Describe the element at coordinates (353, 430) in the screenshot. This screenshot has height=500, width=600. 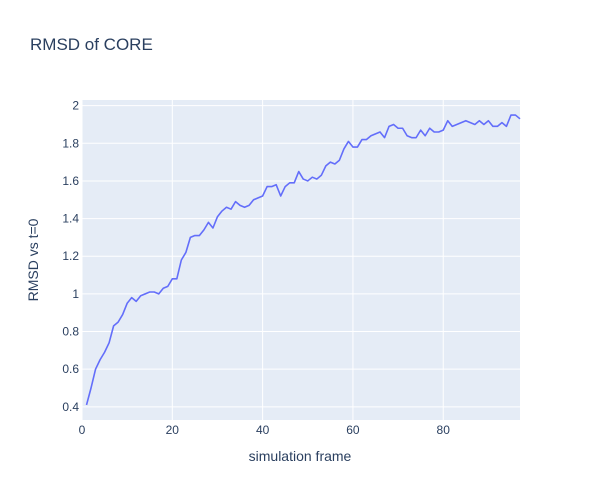
I see `x-tick-label: 60` at that location.